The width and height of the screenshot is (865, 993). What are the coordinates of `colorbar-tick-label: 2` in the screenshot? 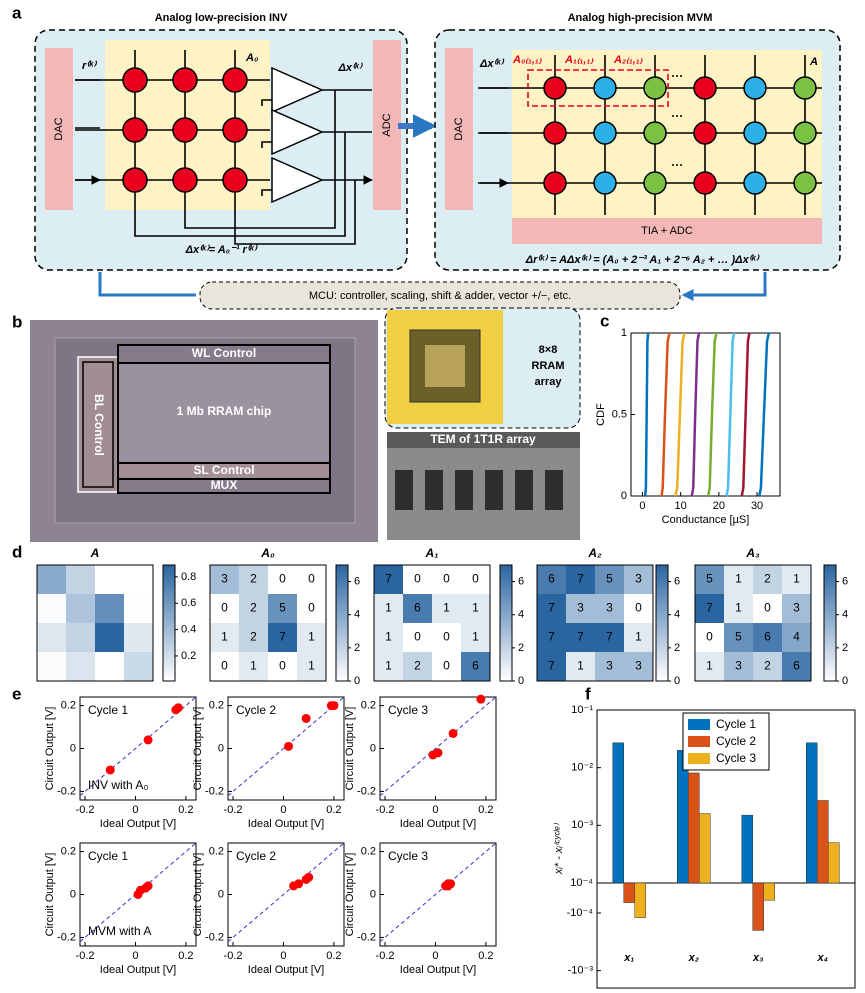 It's located at (845, 648).